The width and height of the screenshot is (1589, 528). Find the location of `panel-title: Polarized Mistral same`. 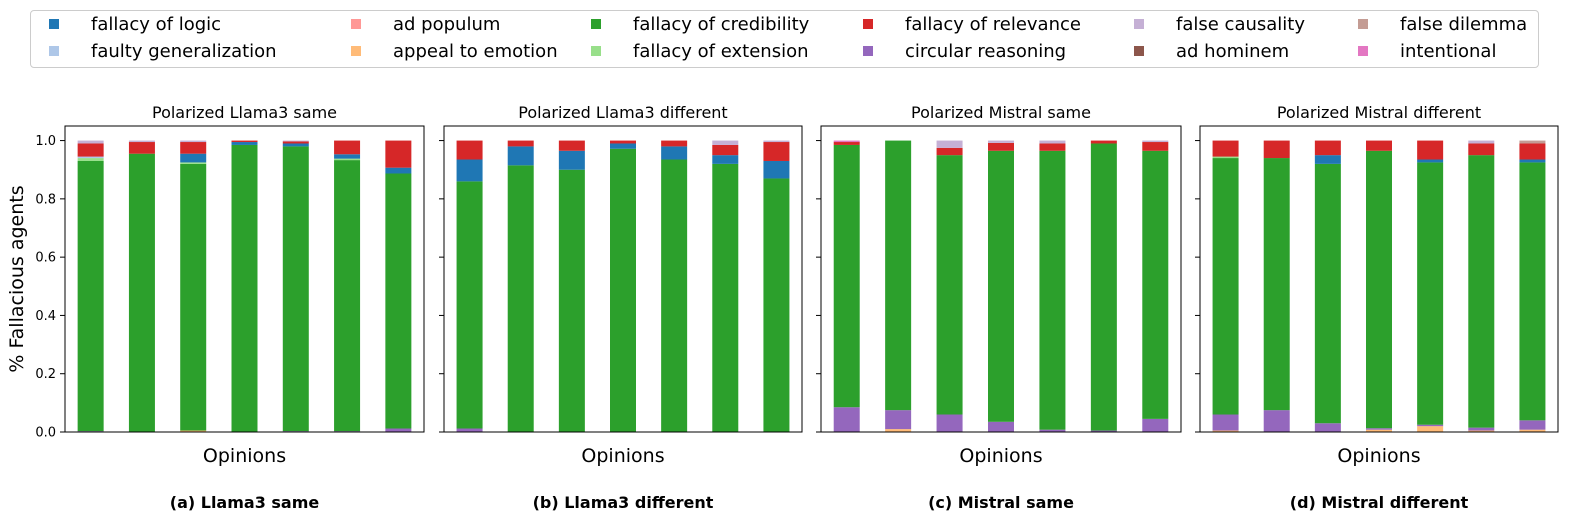

panel-title: Polarized Mistral same is located at coordinates (1001, 112).